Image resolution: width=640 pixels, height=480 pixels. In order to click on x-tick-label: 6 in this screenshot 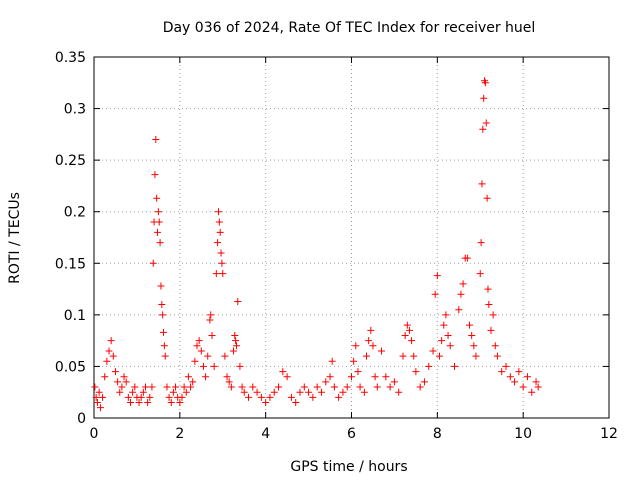, I will do `click(351, 434)`.